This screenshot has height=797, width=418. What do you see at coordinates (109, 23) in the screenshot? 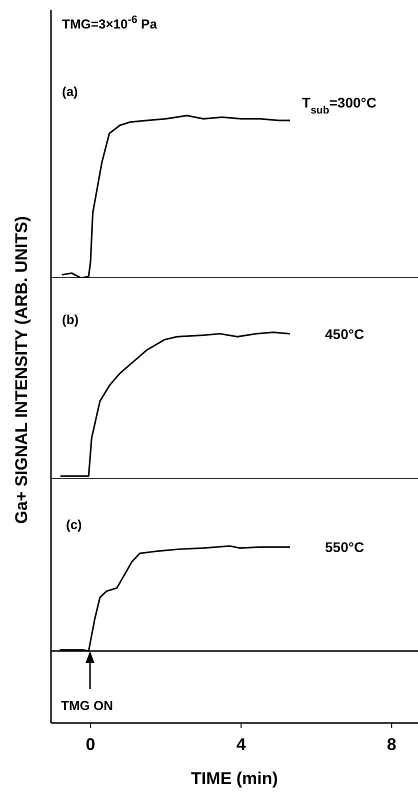
I see `chart-title: TMG=3×10$^{-6}$ Pa` at bounding box center [109, 23].